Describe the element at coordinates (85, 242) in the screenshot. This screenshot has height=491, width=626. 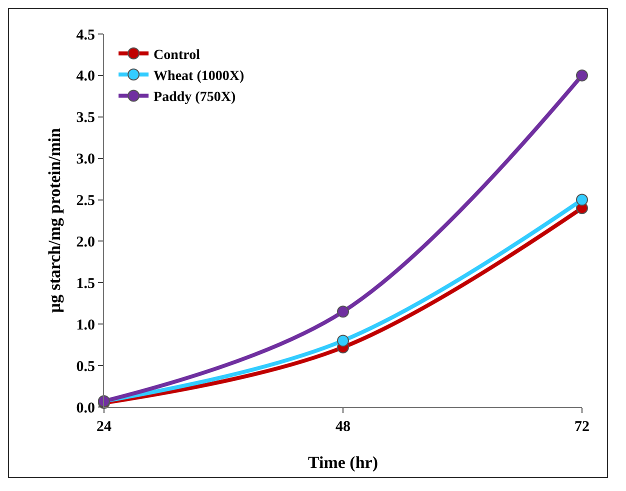
I see `y-tick-label: 2.0` at that location.